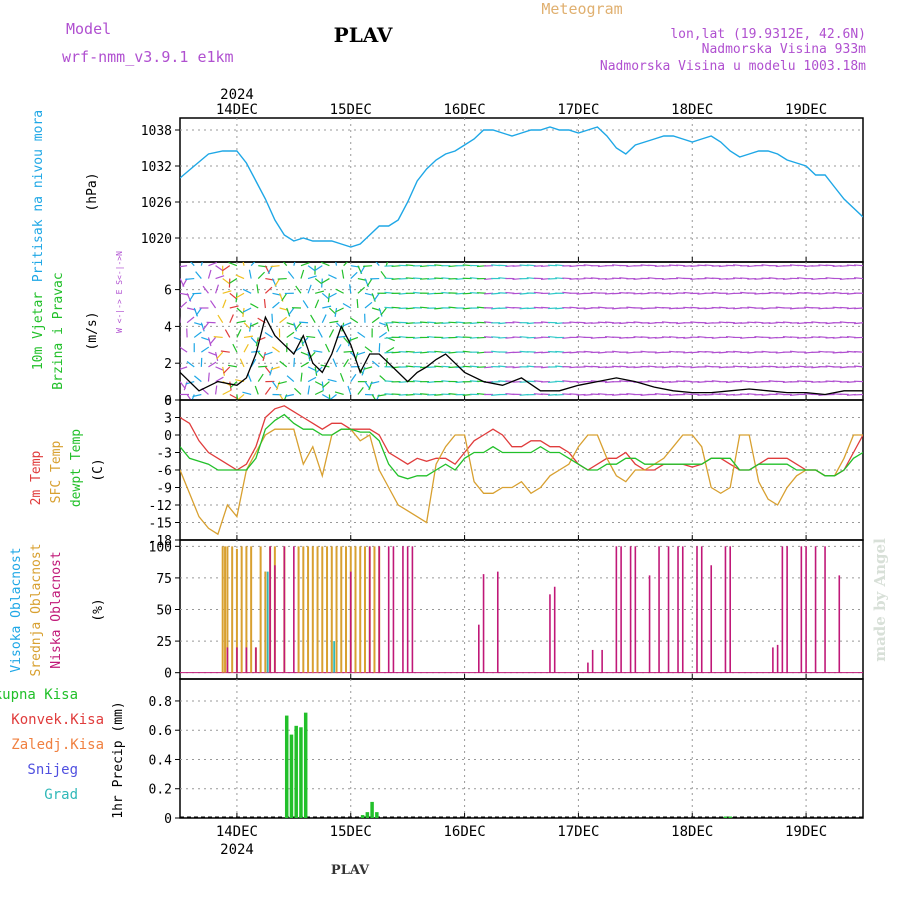  I want to click on wind-compass: W <-|-> E S<-|->N, so click(119, 292).